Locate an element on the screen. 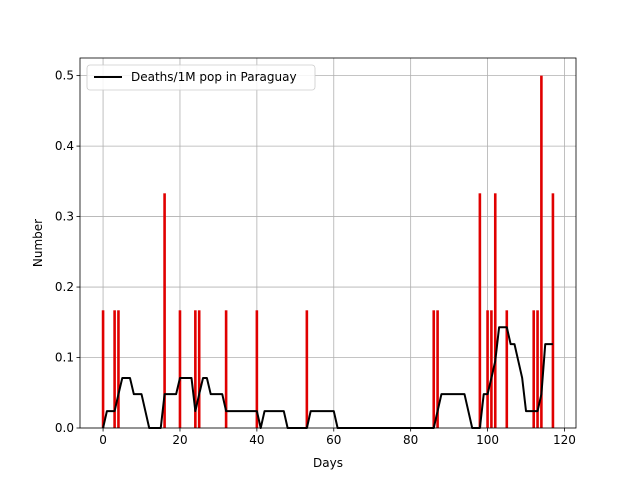 Image resolution: width=640 pixels, height=480 pixels. legend-label: Deaths/1M pop in Paraguay is located at coordinates (214, 77).